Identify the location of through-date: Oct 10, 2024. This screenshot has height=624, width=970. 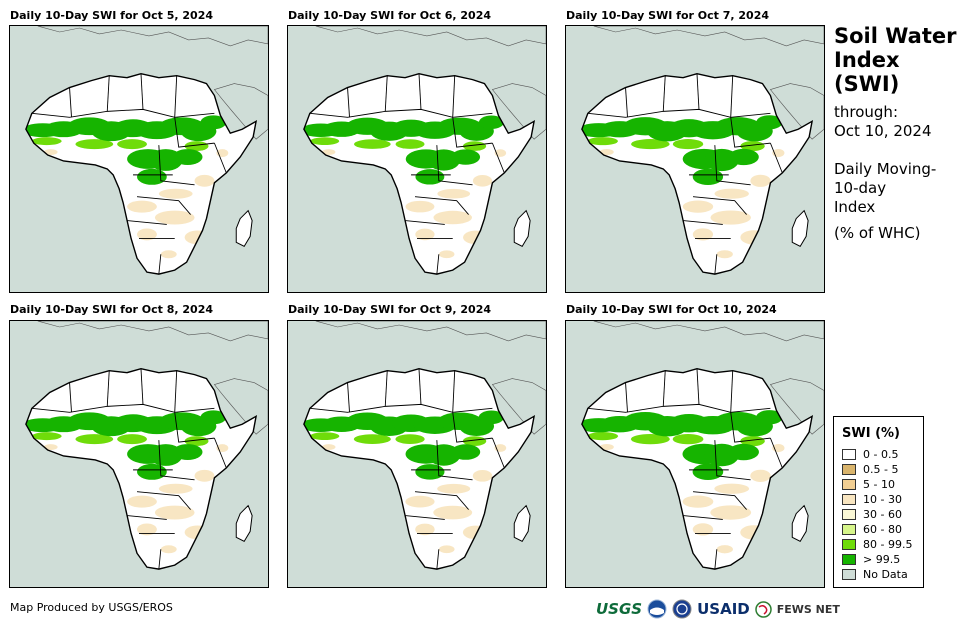
(883, 131).